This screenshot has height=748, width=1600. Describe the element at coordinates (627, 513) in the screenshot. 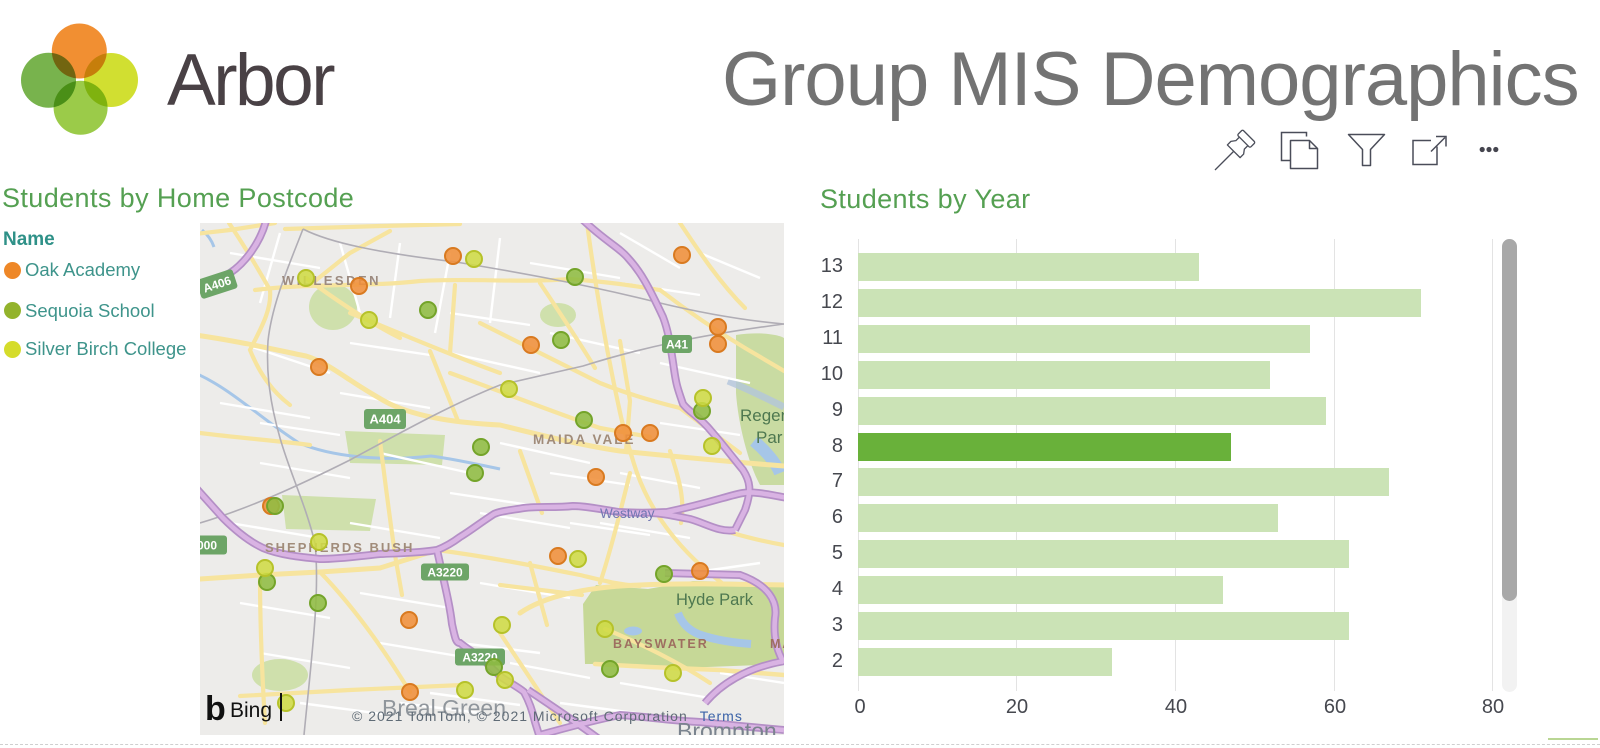

I see `svg-text: Westway` at that location.